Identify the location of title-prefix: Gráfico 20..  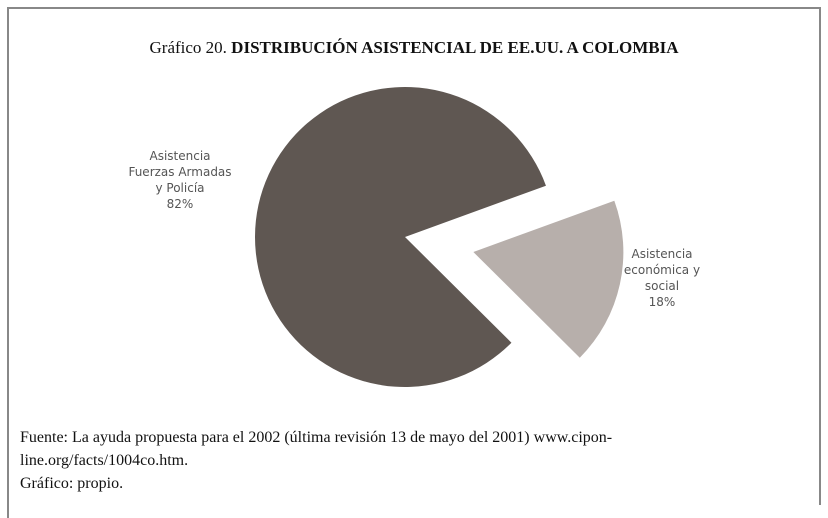
(188, 47).